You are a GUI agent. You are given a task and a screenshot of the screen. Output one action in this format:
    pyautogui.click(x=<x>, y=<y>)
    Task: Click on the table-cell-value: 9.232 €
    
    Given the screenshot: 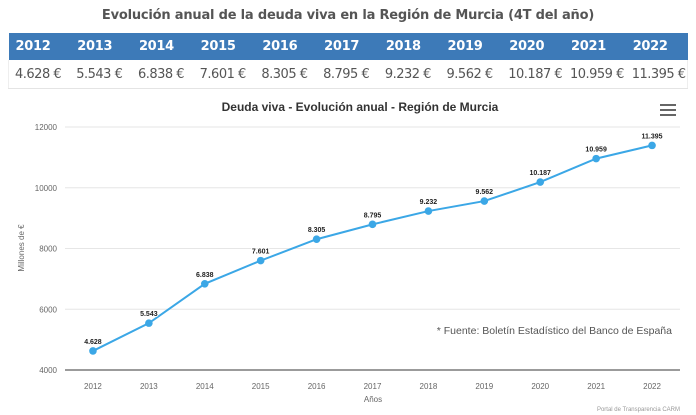 What is the action you would take?
    pyautogui.click(x=409, y=74)
    